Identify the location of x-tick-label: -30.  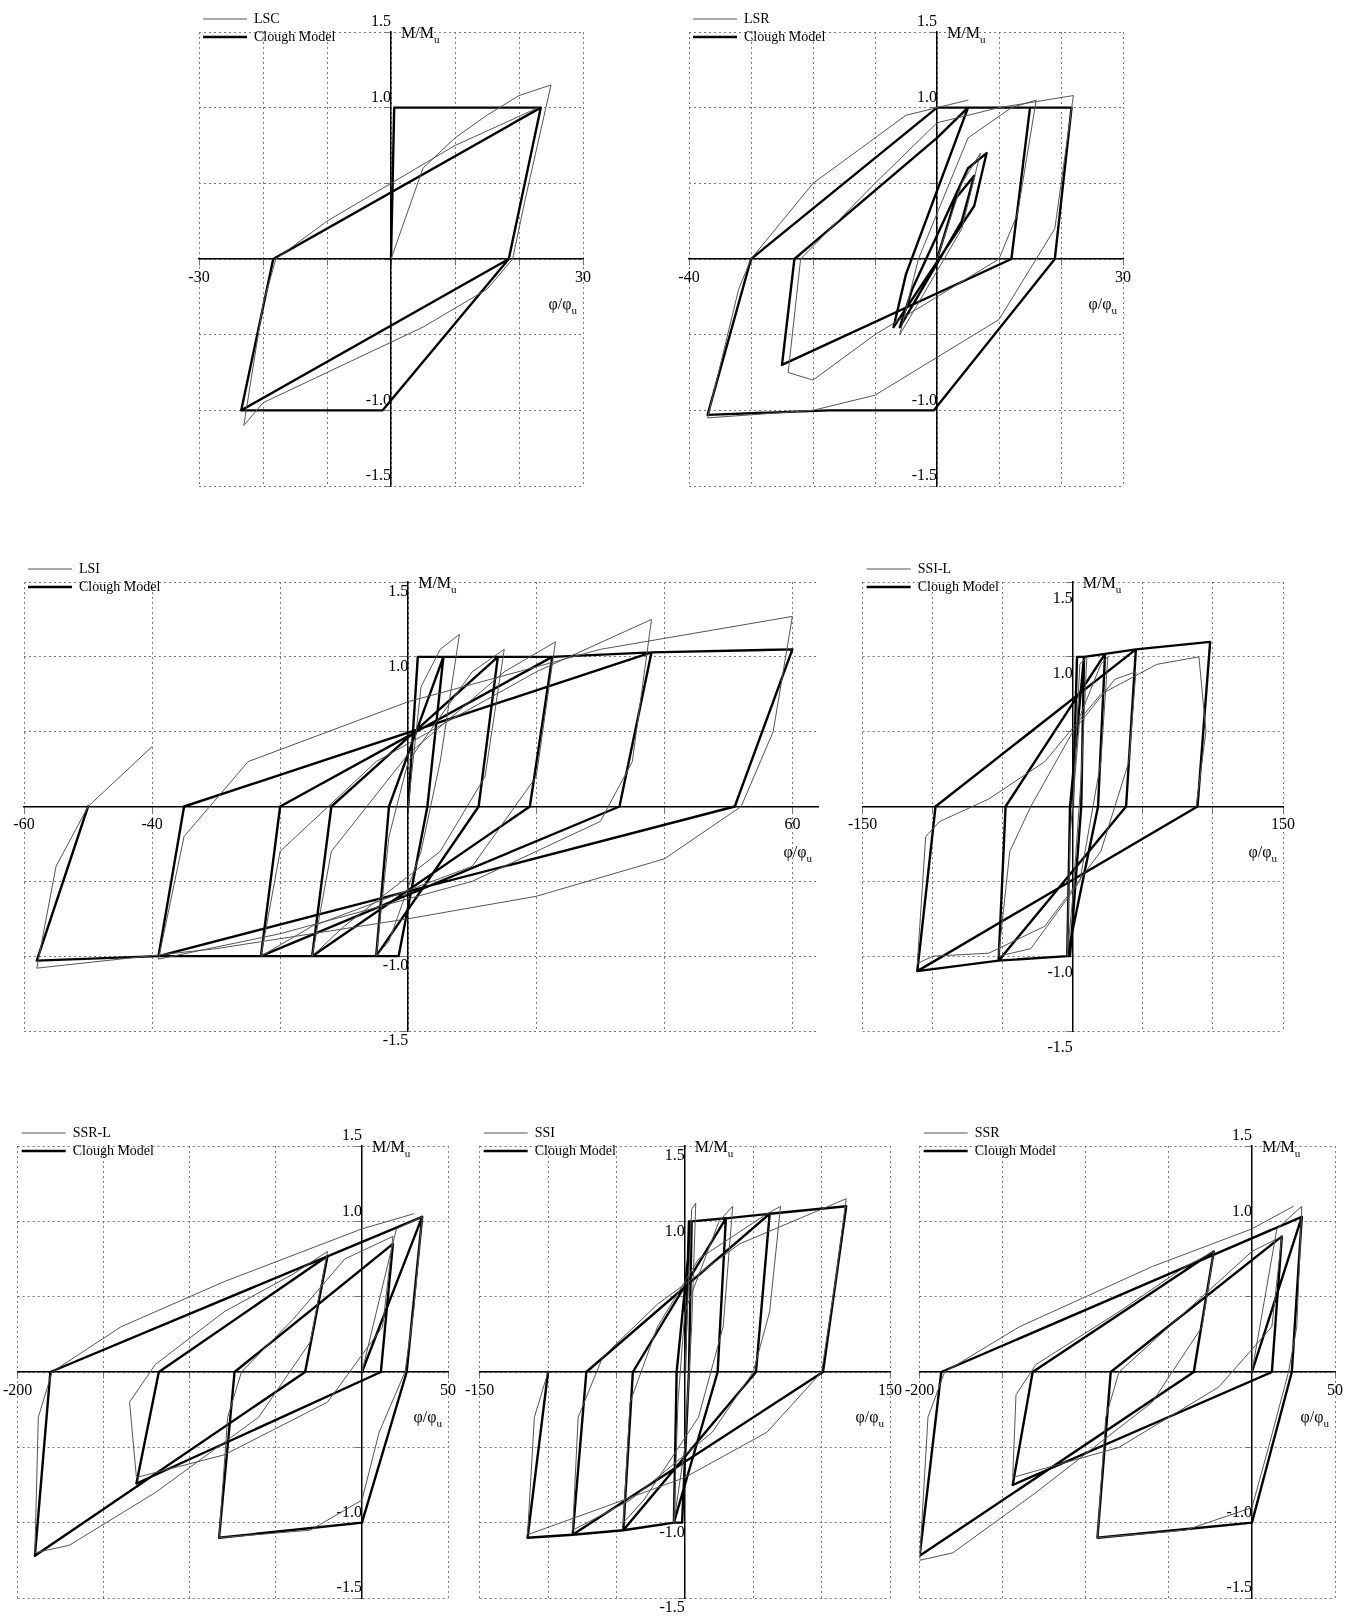
(199, 276).